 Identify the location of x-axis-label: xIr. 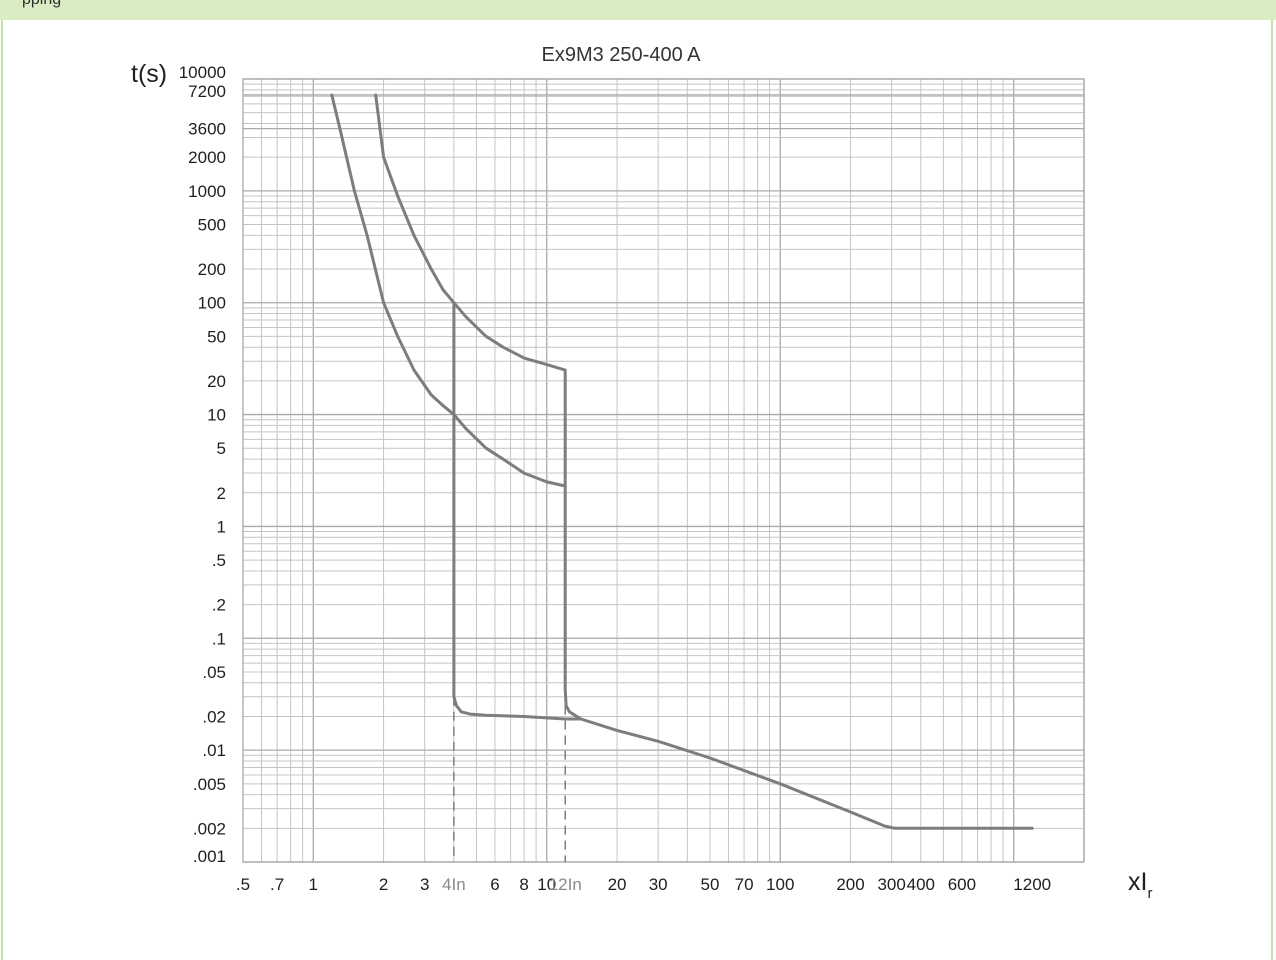
(1140, 885).